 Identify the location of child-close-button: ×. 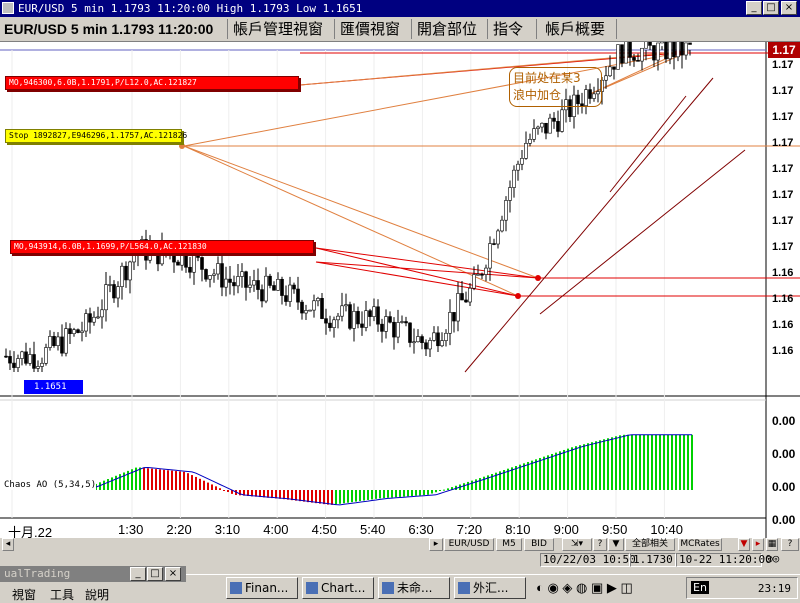
(173, 574).